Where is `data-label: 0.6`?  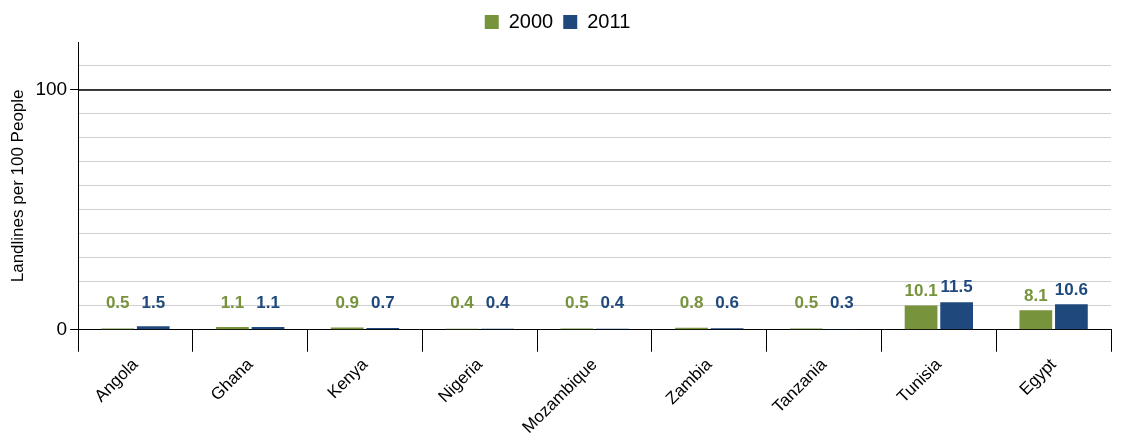 data-label: 0.6 is located at coordinates (727, 302).